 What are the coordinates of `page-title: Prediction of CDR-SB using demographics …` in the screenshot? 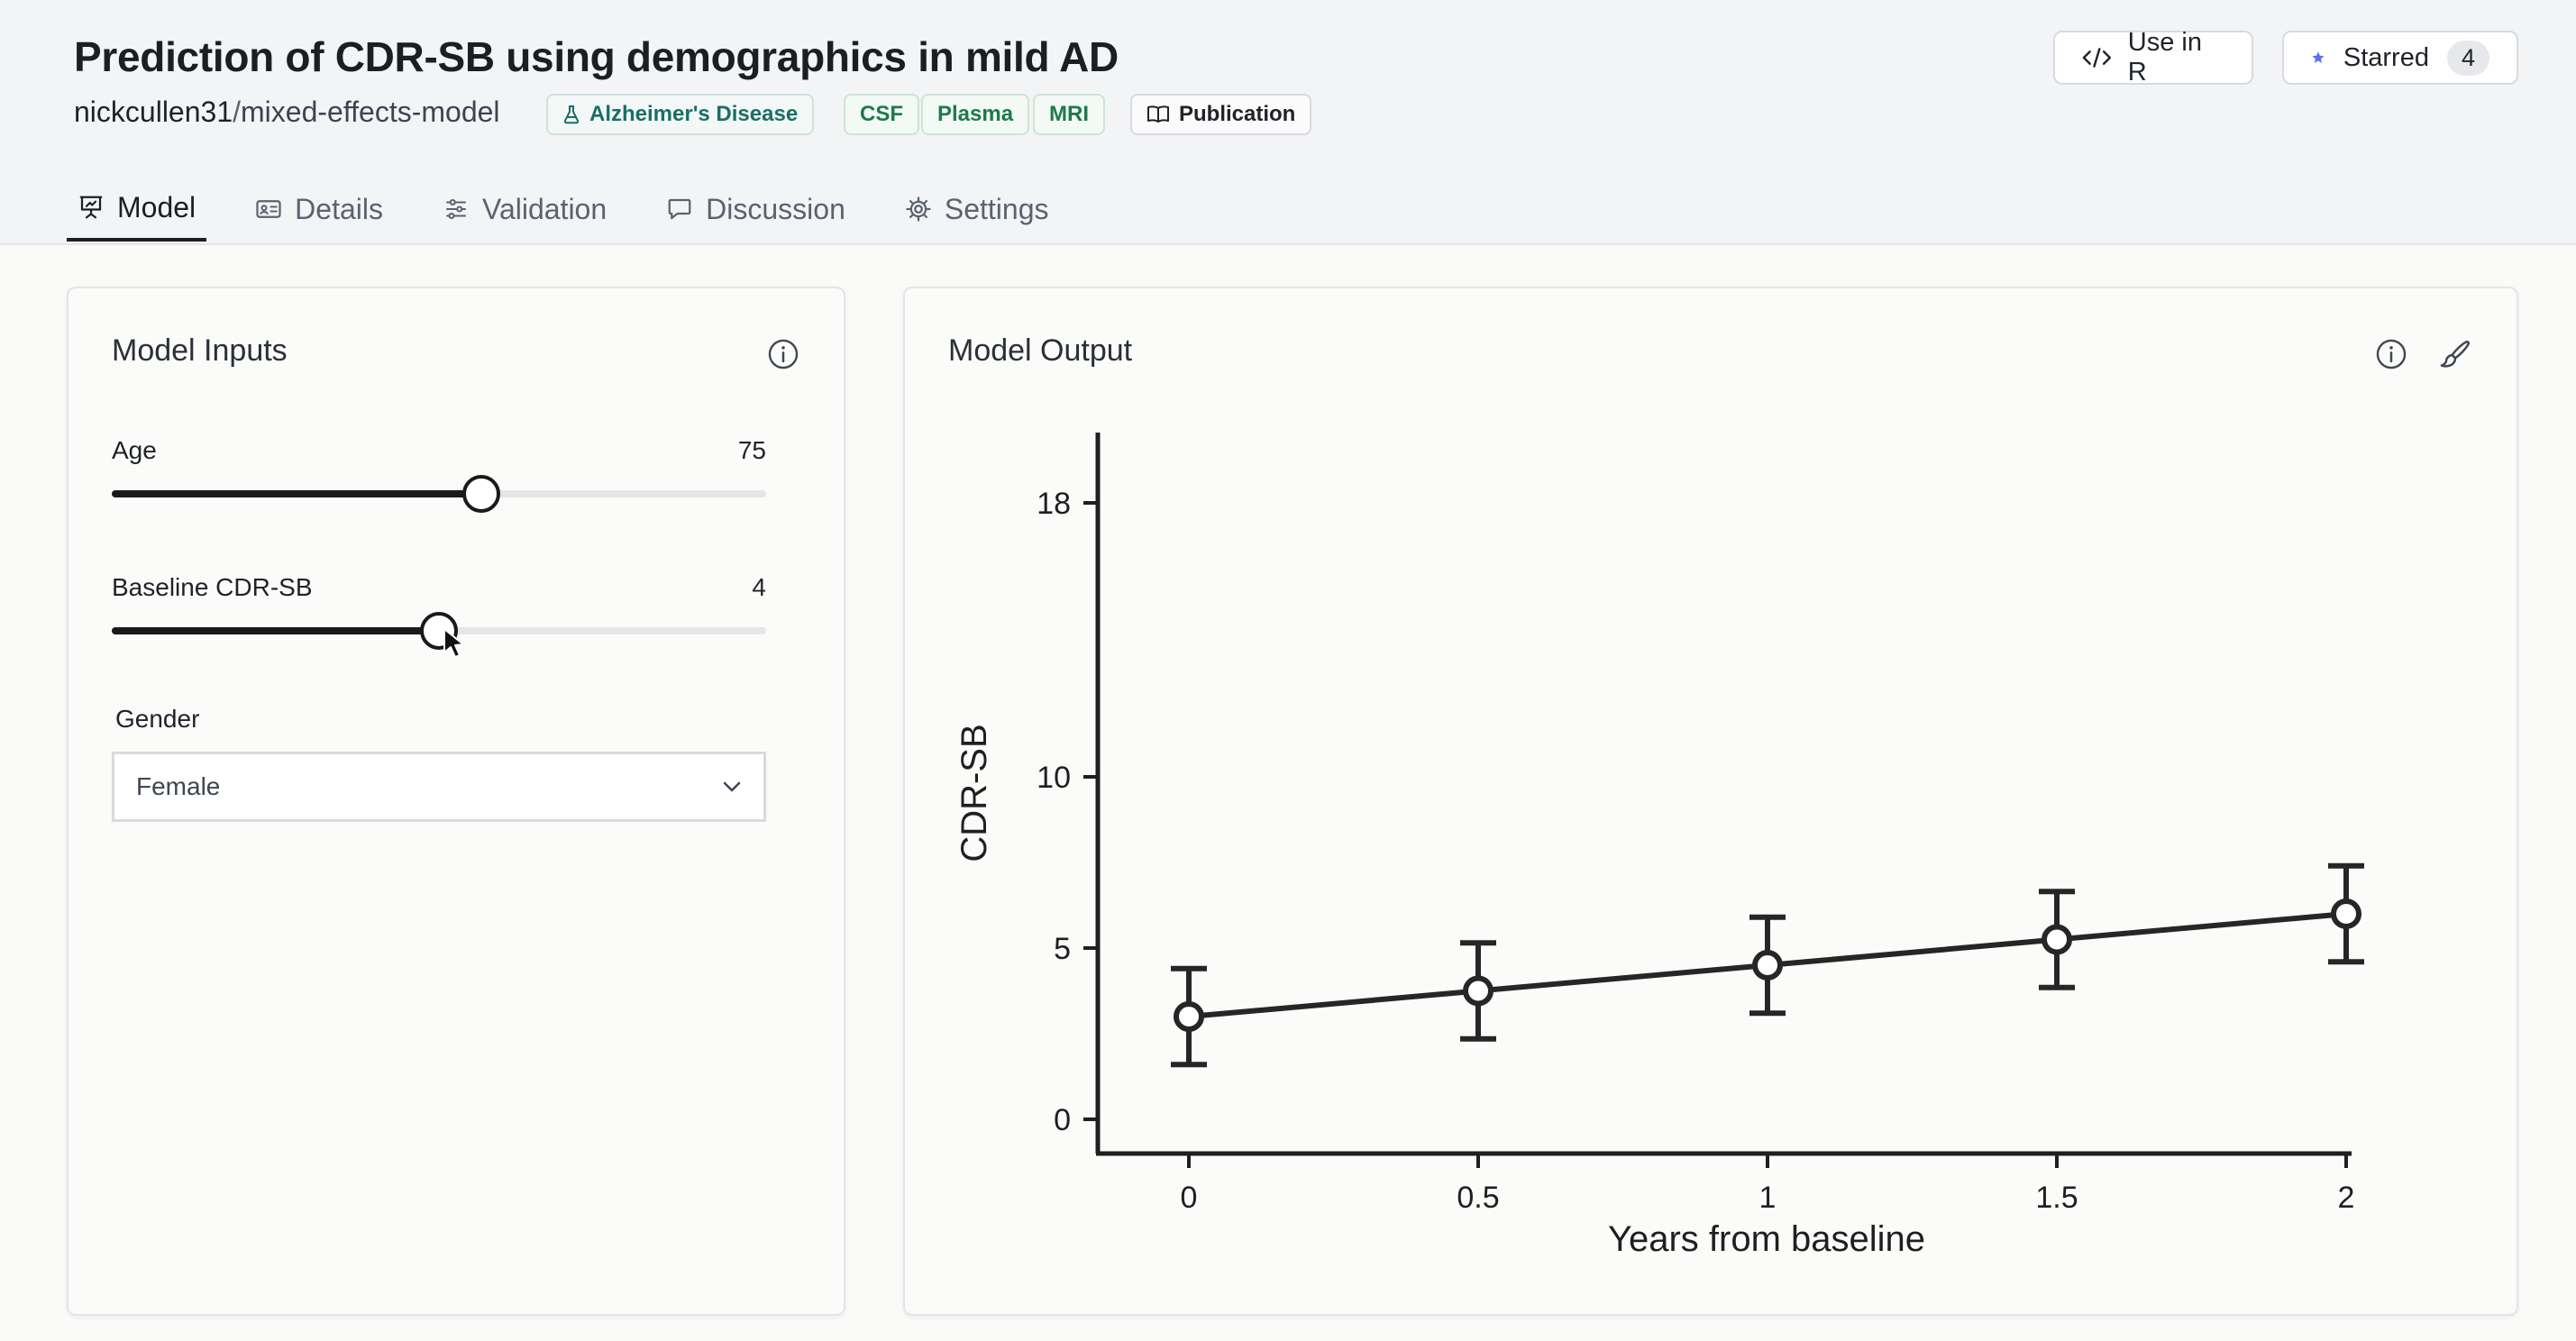 It's located at (596, 57).